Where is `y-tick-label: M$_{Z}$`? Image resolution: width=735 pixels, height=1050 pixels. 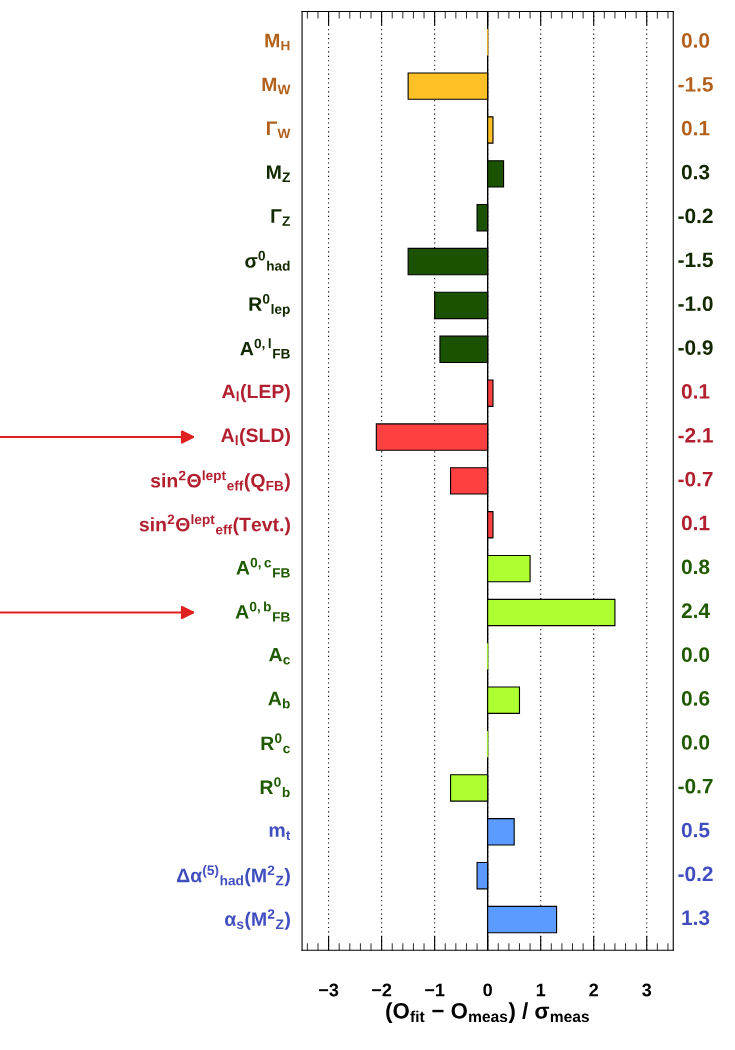 y-tick-label: M$_{Z}$ is located at coordinates (278, 173).